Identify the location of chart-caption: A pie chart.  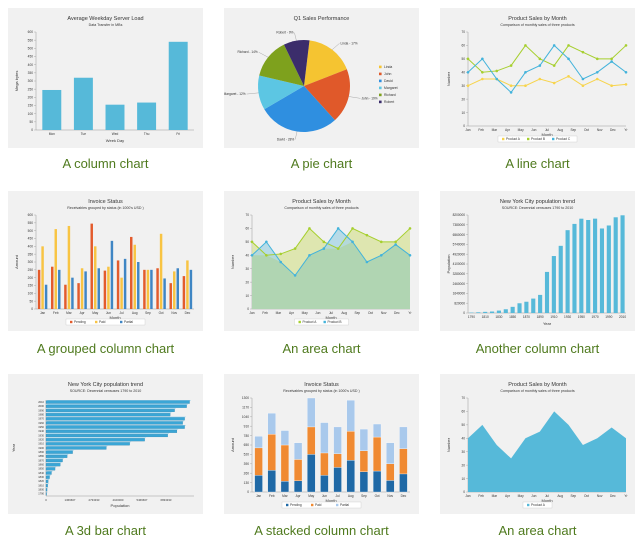
(321, 163).